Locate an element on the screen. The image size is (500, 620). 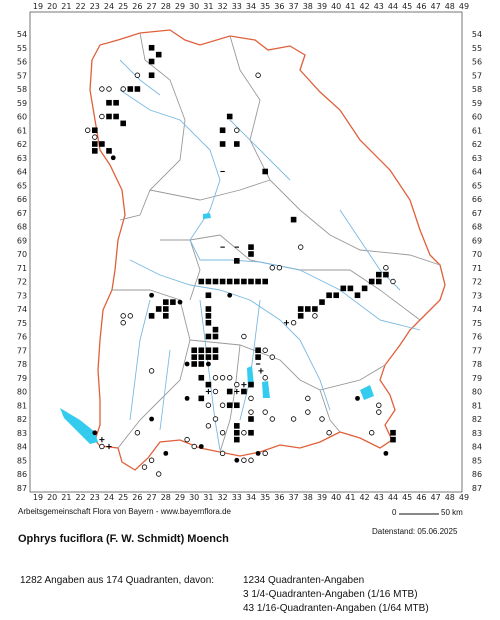
x-tick-bottom-19: 19 is located at coordinates (38, 497).